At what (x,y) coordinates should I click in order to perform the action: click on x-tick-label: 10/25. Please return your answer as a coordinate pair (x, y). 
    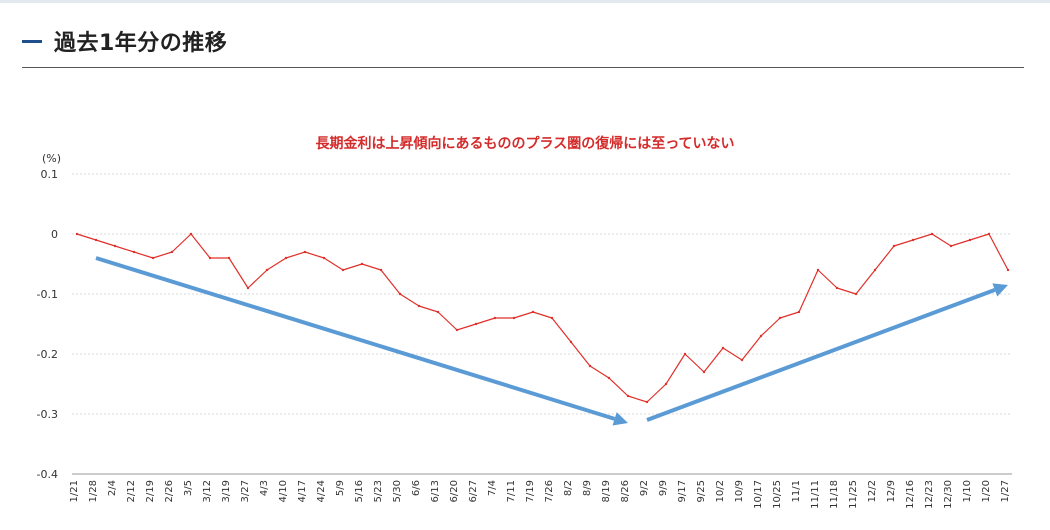
    Looking at the image, I should click on (777, 494).